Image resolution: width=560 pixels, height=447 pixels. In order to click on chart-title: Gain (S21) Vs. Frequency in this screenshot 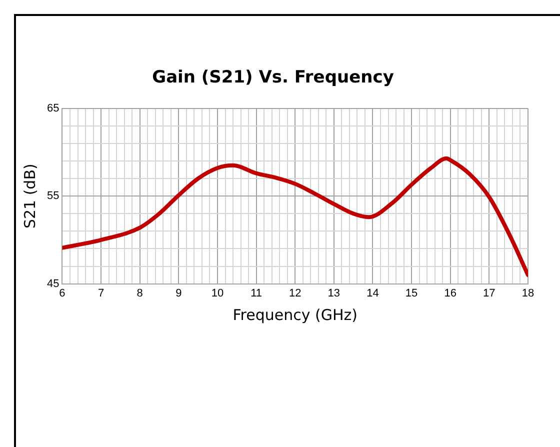, I will do `click(273, 78)`.